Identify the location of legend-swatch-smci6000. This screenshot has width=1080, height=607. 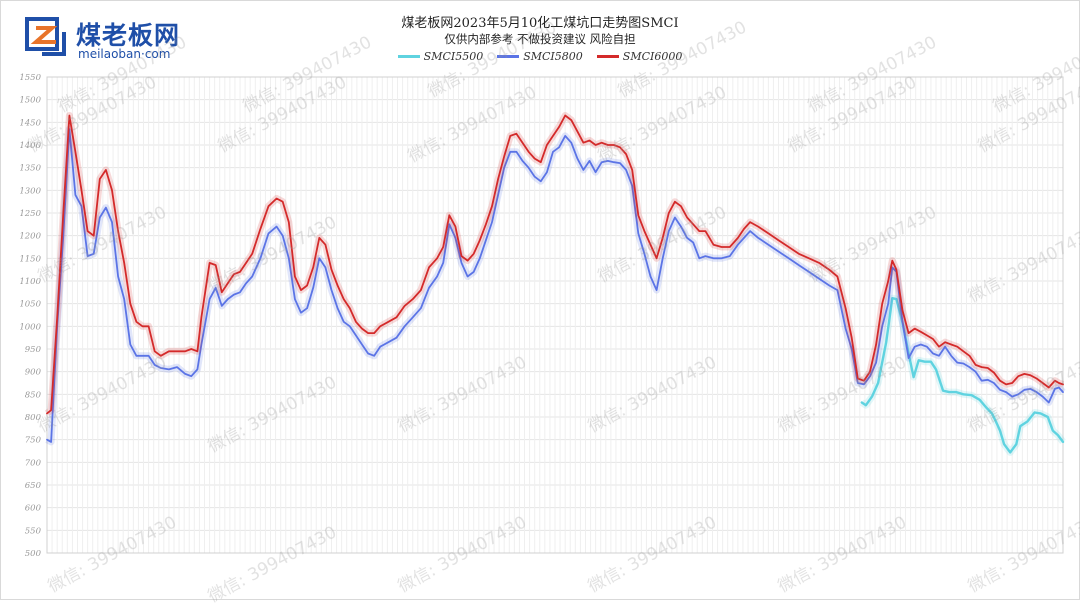
(607, 56).